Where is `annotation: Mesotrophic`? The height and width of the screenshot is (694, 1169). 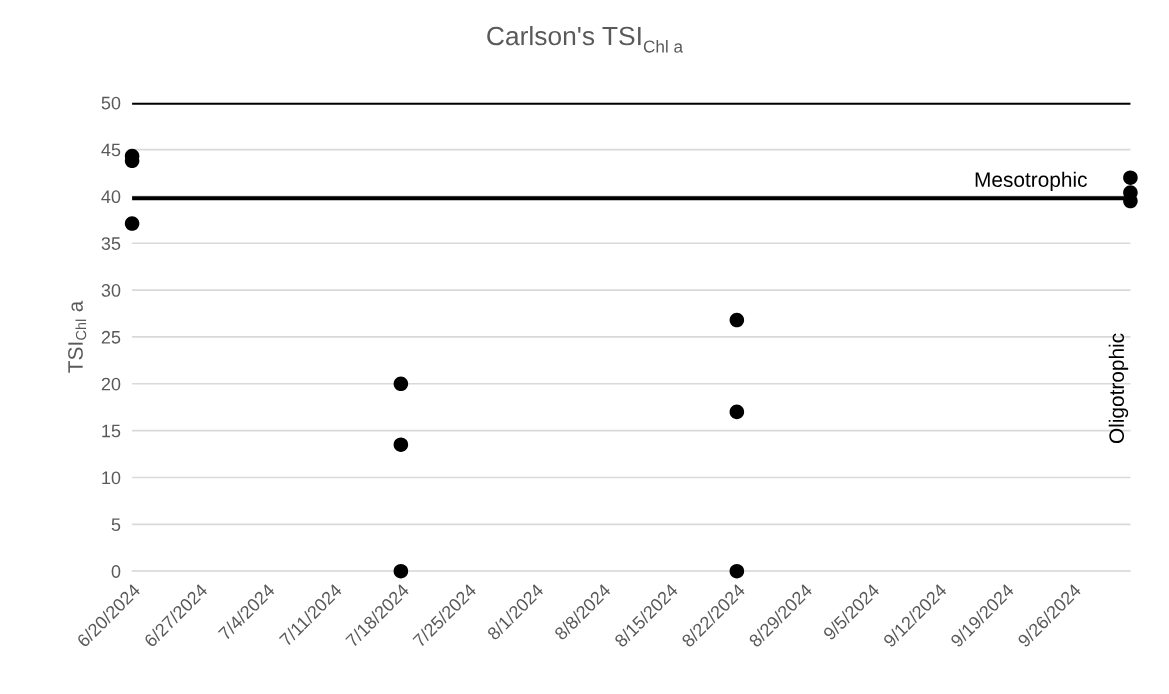 annotation: Mesotrophic is located at coordinates (1031, 181).